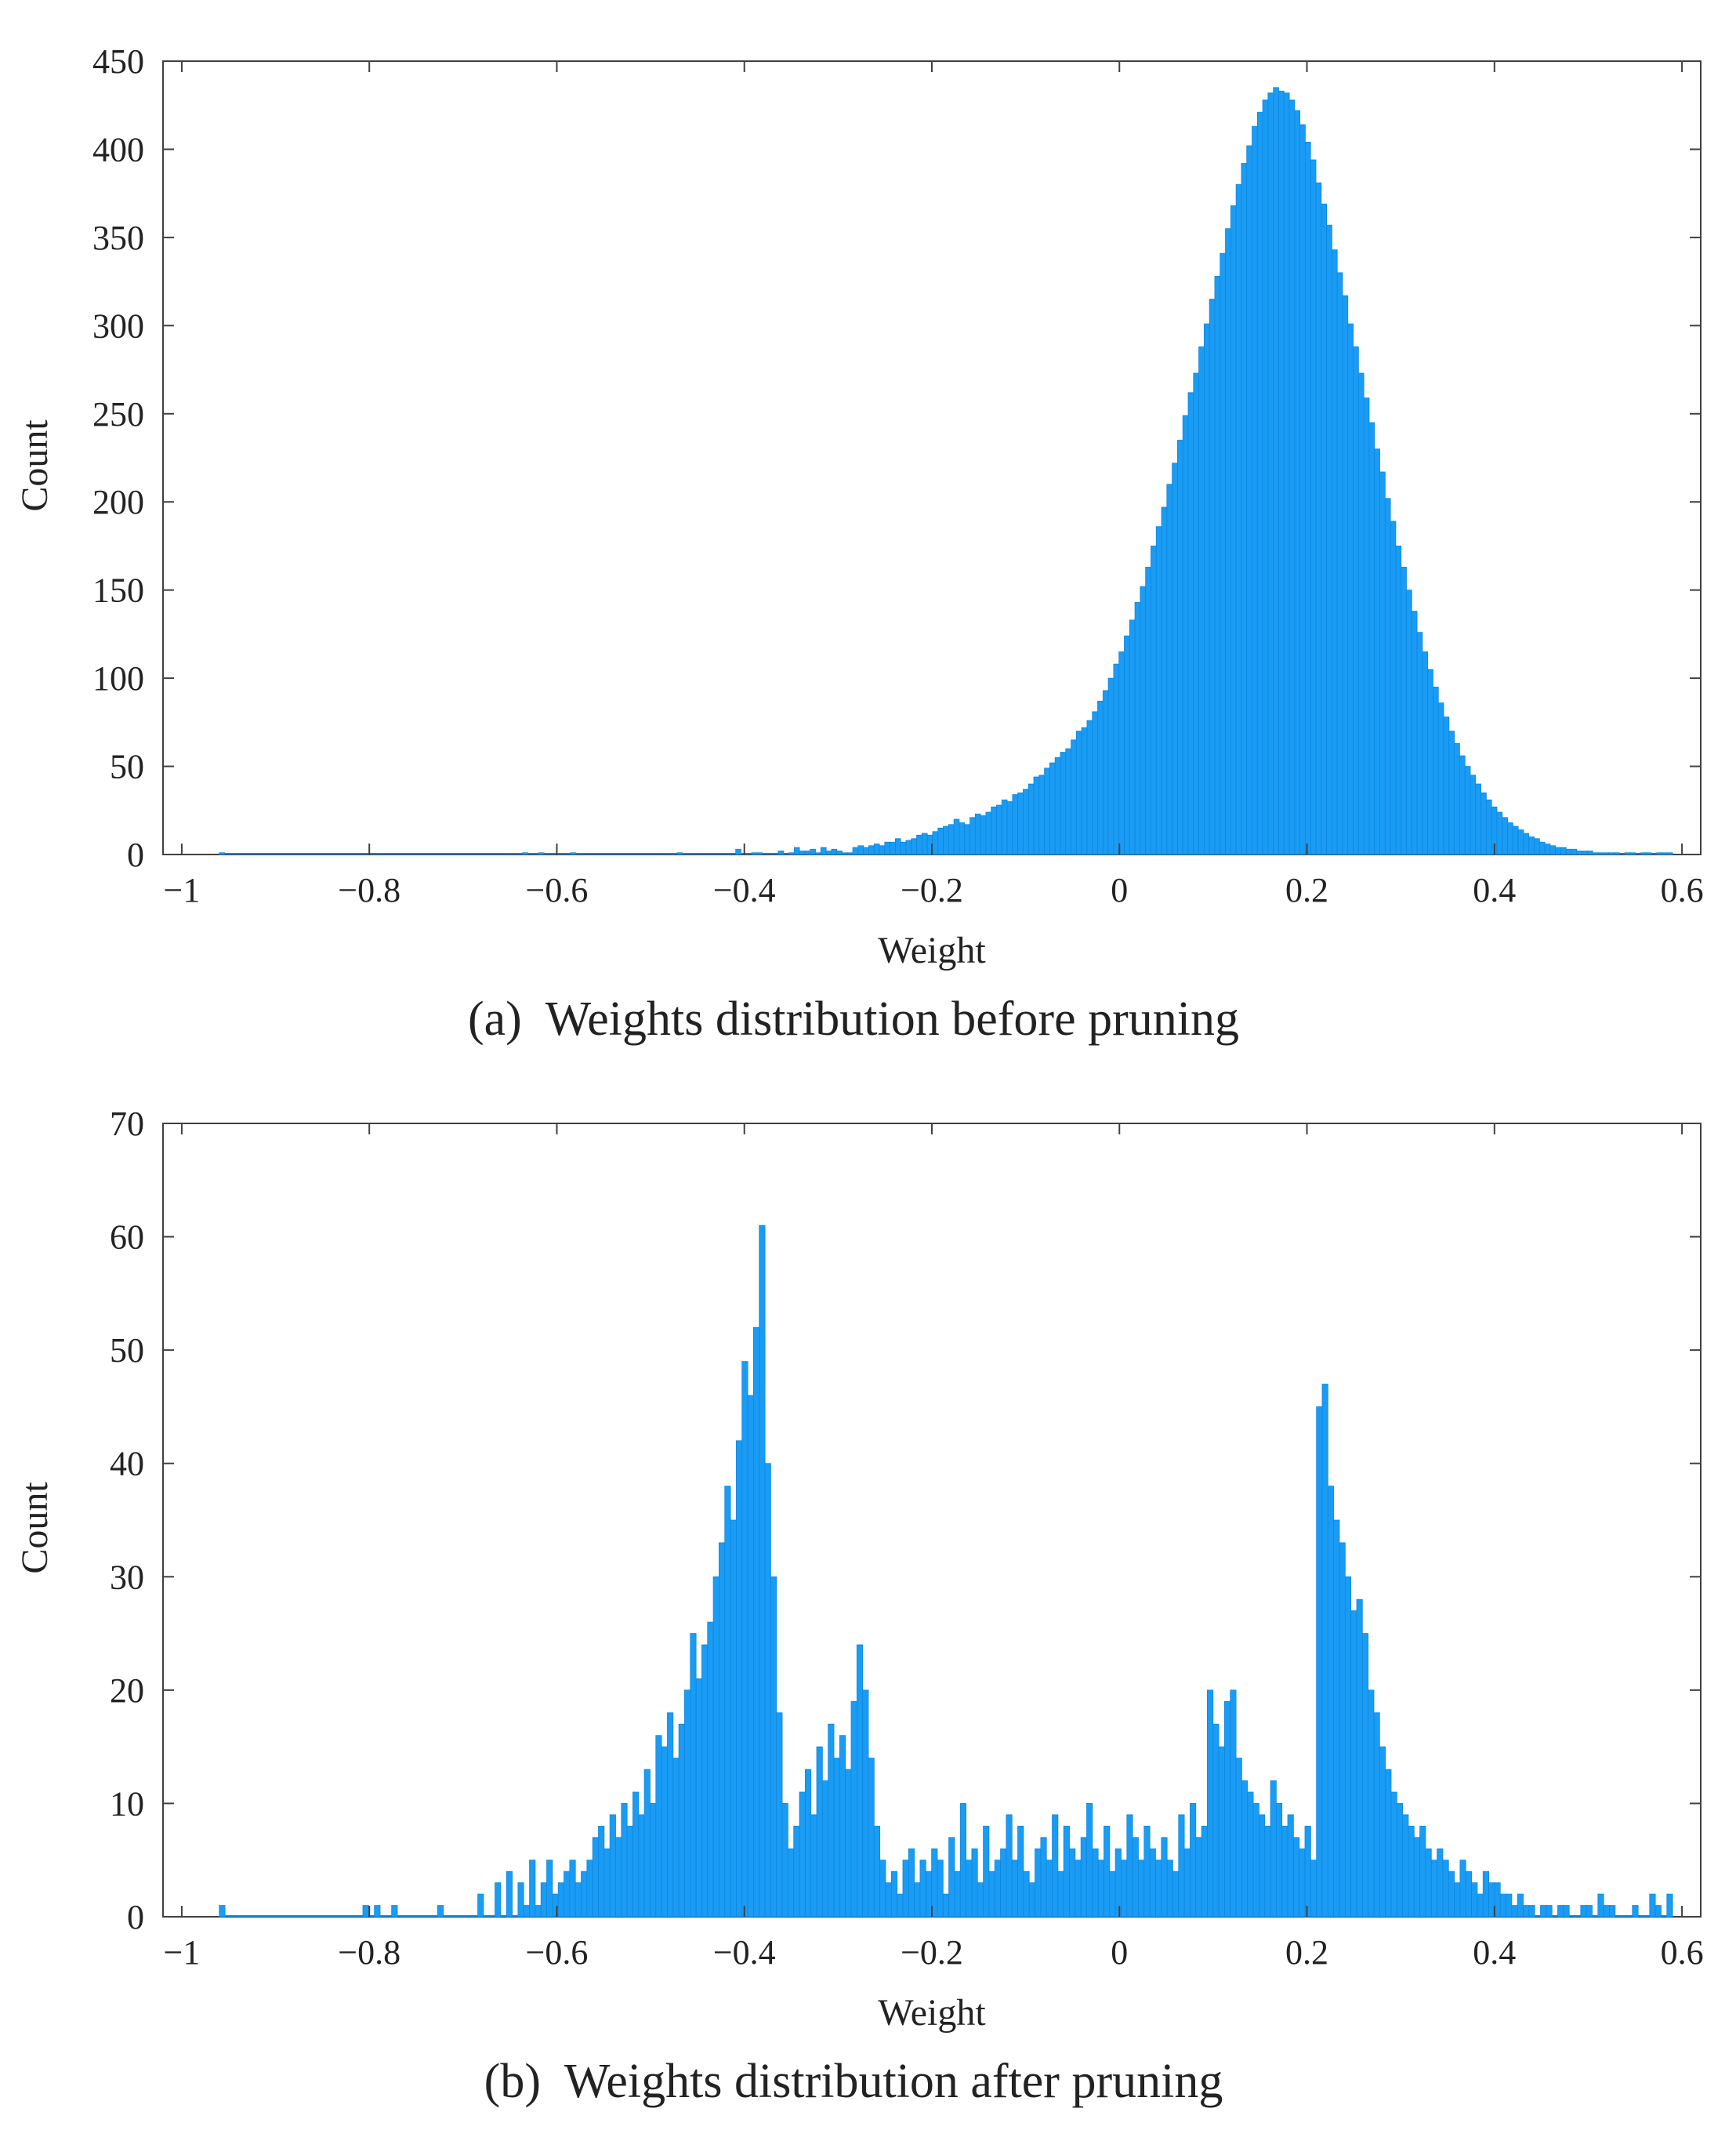 The image size is (1736, 2130). What do you see at coordinates (118, 591) in the screenshot?
I see `y-tick-label: 150` at bounding box center [118, 591].